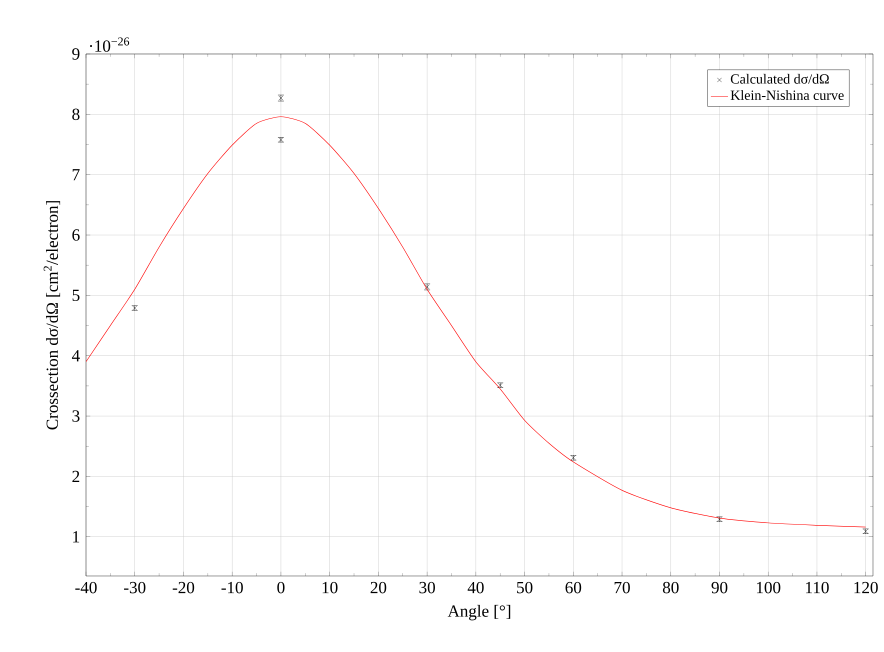  I want to click on x-tick-label: 40, so click(476, 588).